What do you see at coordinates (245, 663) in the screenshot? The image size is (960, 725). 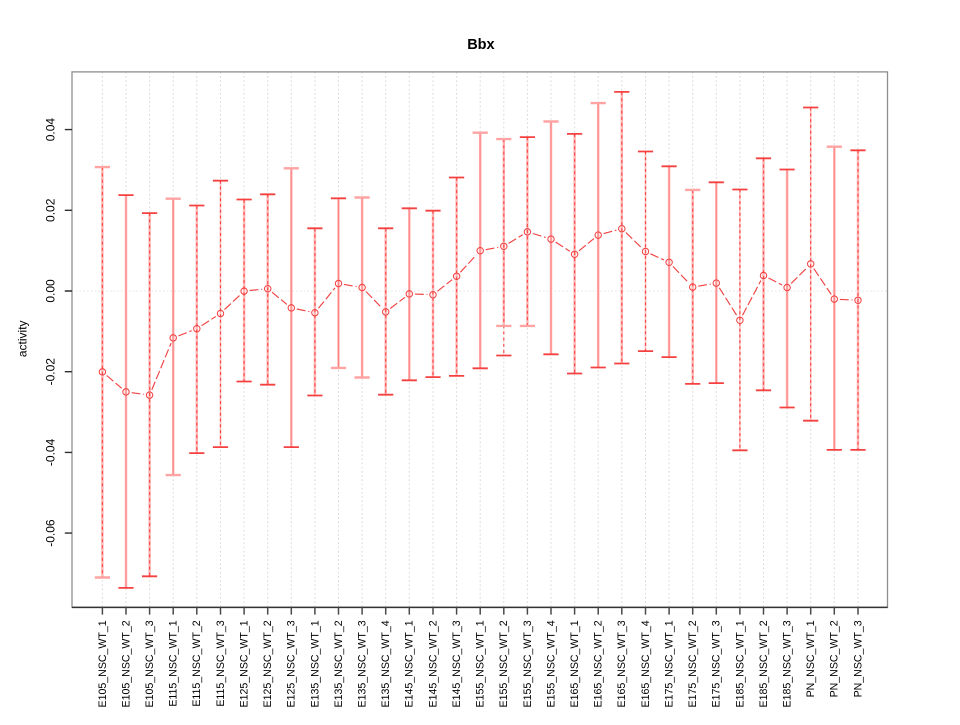 I see `svg-text: E125_NSC_WT_1` at bounding box center [245, 663].